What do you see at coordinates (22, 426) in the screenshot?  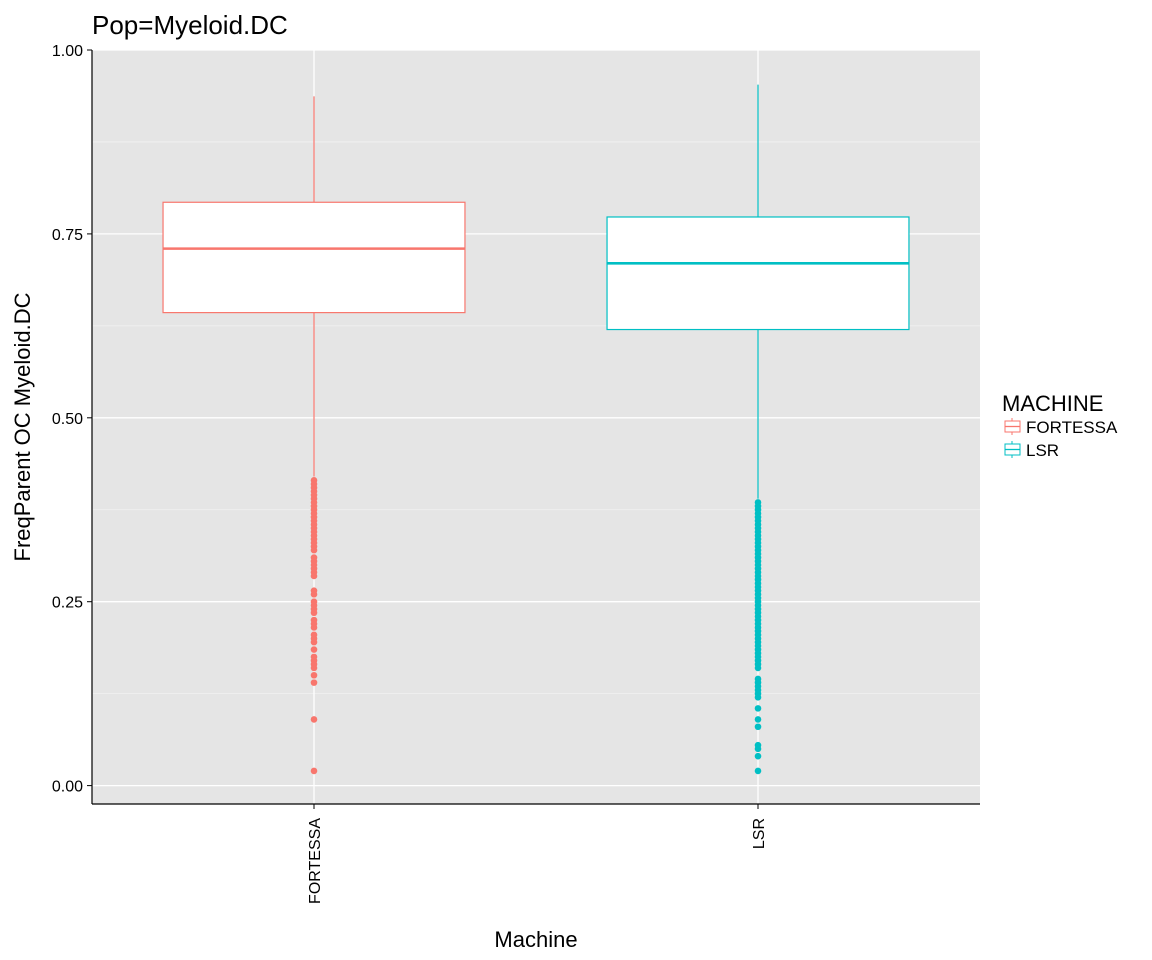 I see `y-axis-title: FreqParent OC Myeloid.DC` at bounding box center [22, 426].